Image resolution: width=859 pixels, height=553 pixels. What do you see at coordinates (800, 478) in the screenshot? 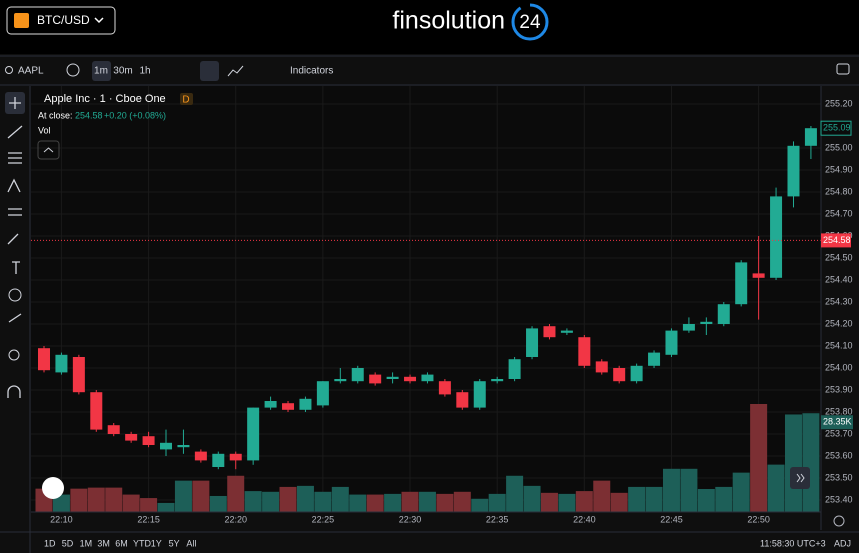
I see `scroll-icon` at bounding box center [800, 478].